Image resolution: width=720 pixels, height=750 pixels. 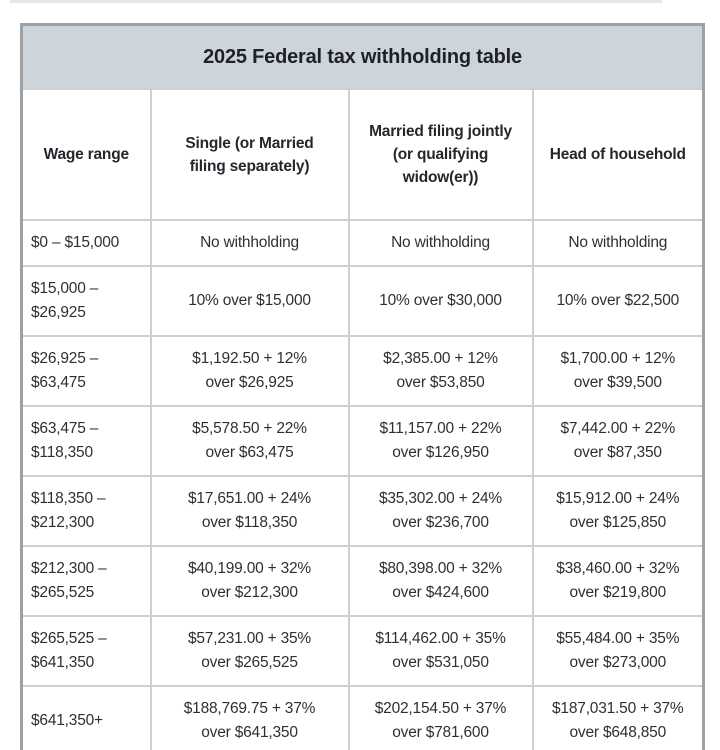 What do you see at coordinates (86, 154) in the screenshot?
I see `column-header-wage-range: Wage range` at bounding box center [86, 154].